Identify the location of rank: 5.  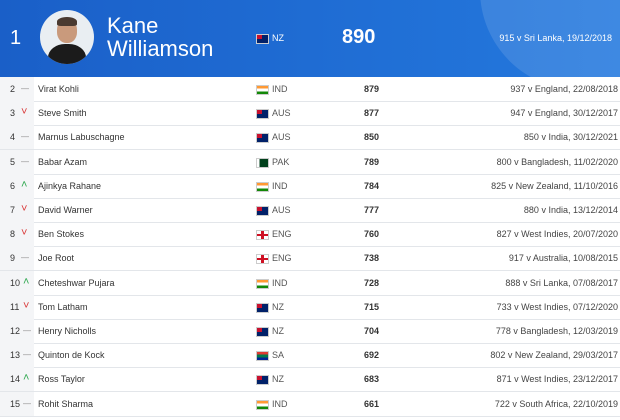
(13, 161).